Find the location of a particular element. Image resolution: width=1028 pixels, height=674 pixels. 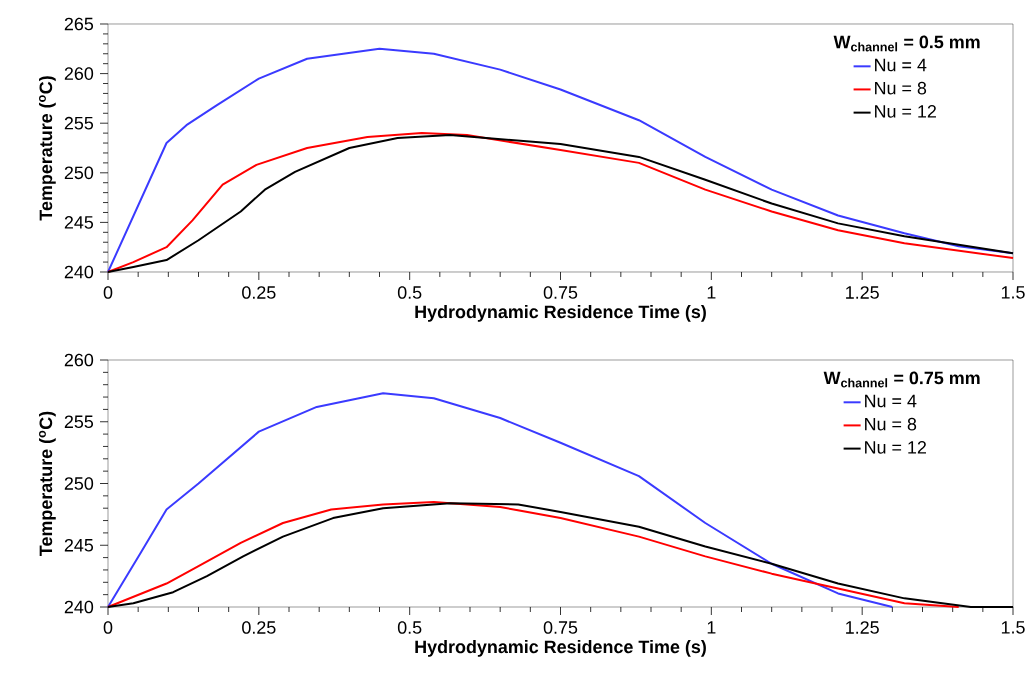

legend-title: W$_{channel}$ = 0.75 mm is located at coordinates (901, 379).